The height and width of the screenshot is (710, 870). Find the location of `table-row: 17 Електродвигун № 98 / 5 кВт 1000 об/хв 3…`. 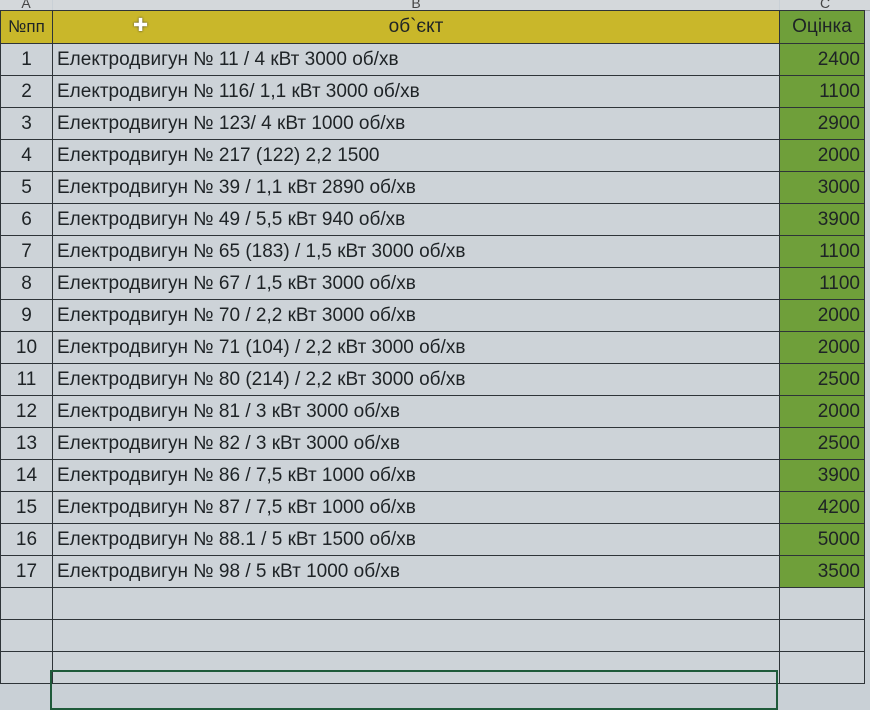

table-row: 17 Електродвигун № 98 / 5 кВт 1000 об/хв 3… is located at coordinates (432, 571).